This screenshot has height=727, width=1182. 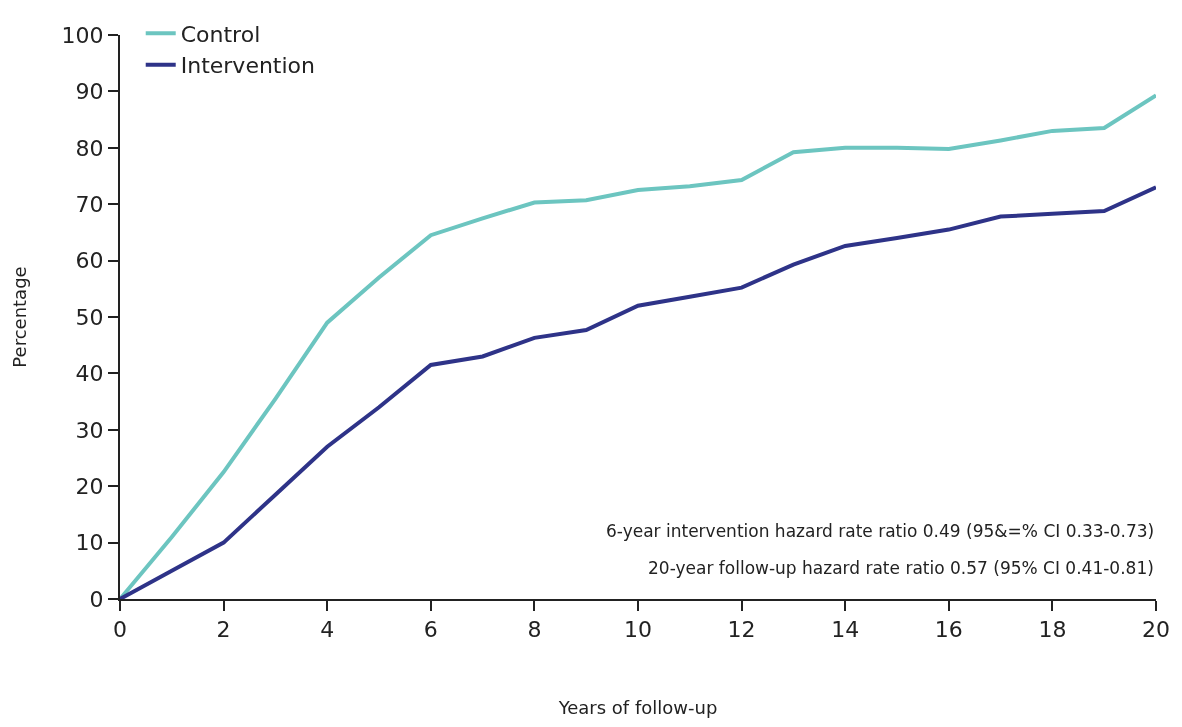 What do you see at coordinates (89, 92) in the screenshot?
I see `y-tick-label: 90` at bounding box center [89, 92].